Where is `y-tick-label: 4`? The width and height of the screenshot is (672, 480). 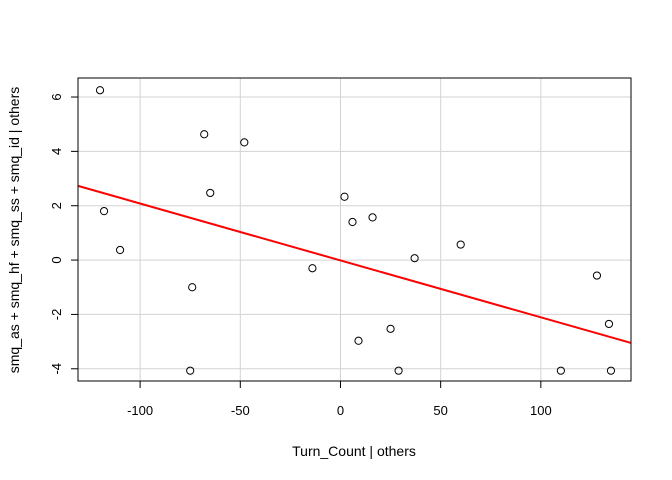 y-tick-label: 4 is located at coordinates (56, 151).